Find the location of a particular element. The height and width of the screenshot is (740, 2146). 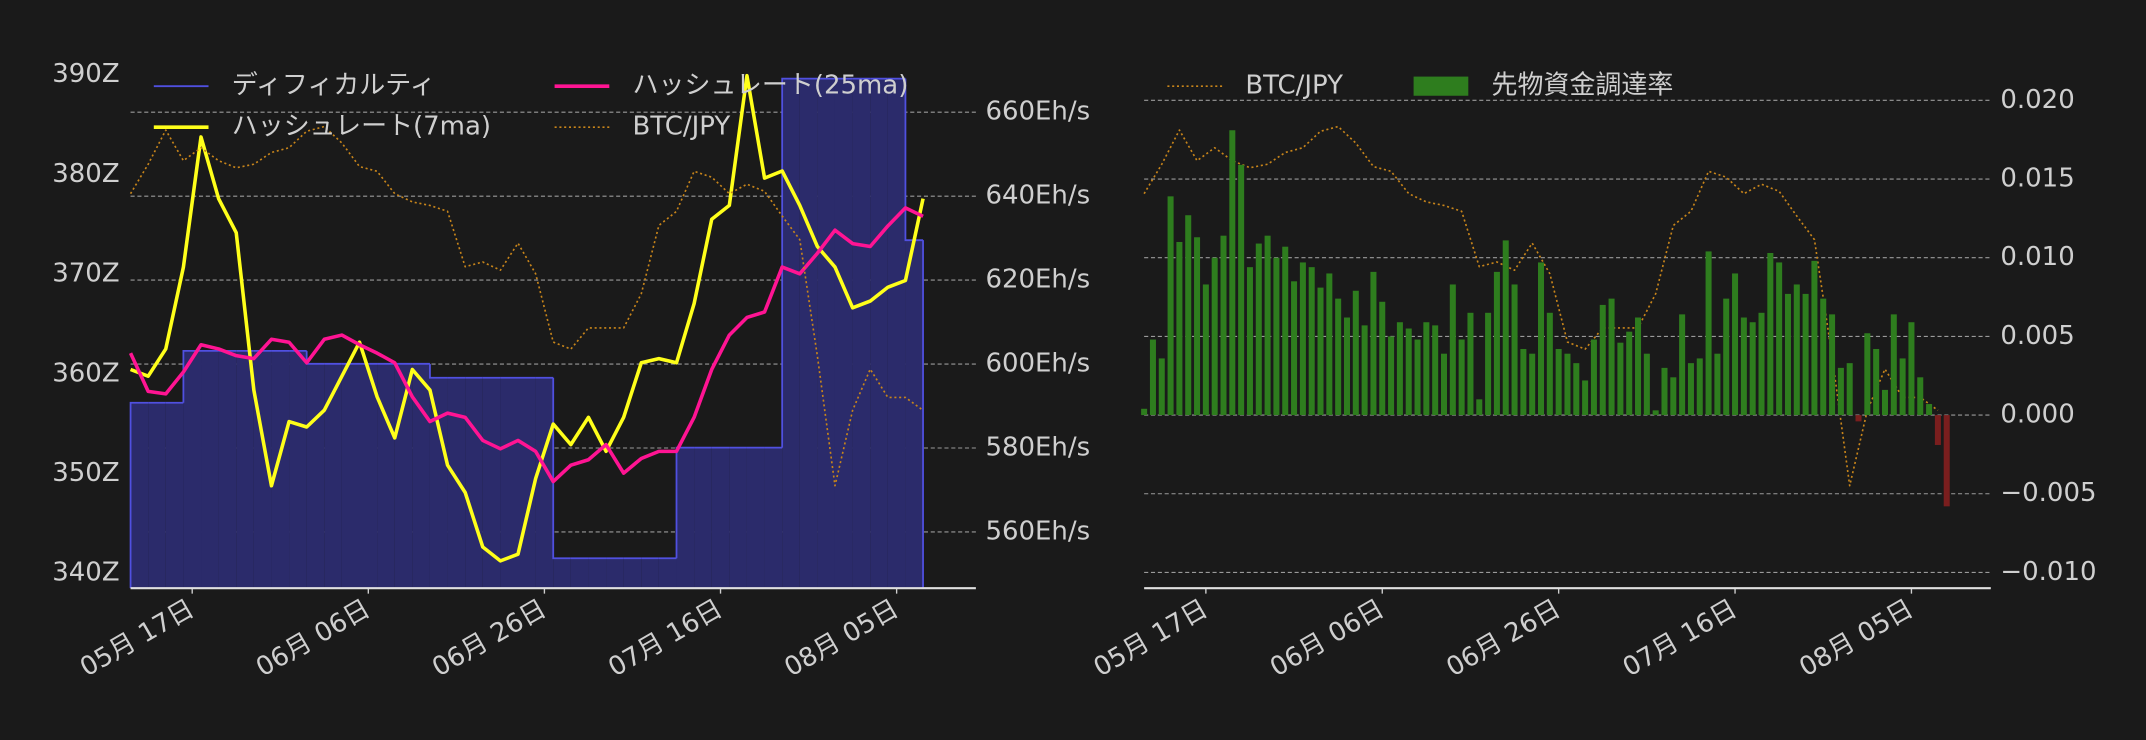

y2-tick-label: 580Eh/s is located at coordinates (1037, 447).